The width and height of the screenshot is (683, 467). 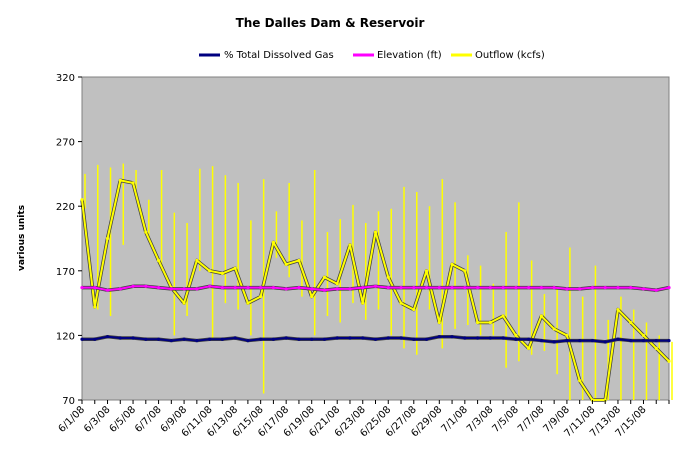 I want to click on legend-label-outflow: Outflow (kcfs), so click(x=510, y=55).